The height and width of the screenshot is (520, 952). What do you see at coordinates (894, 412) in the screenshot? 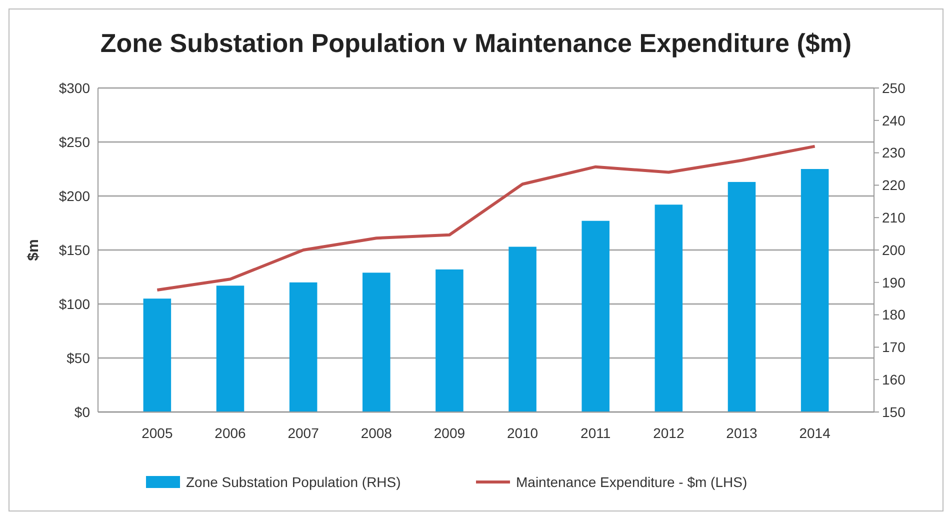
I see `y2-tick-label: 150` at bounding box center [894, 412].